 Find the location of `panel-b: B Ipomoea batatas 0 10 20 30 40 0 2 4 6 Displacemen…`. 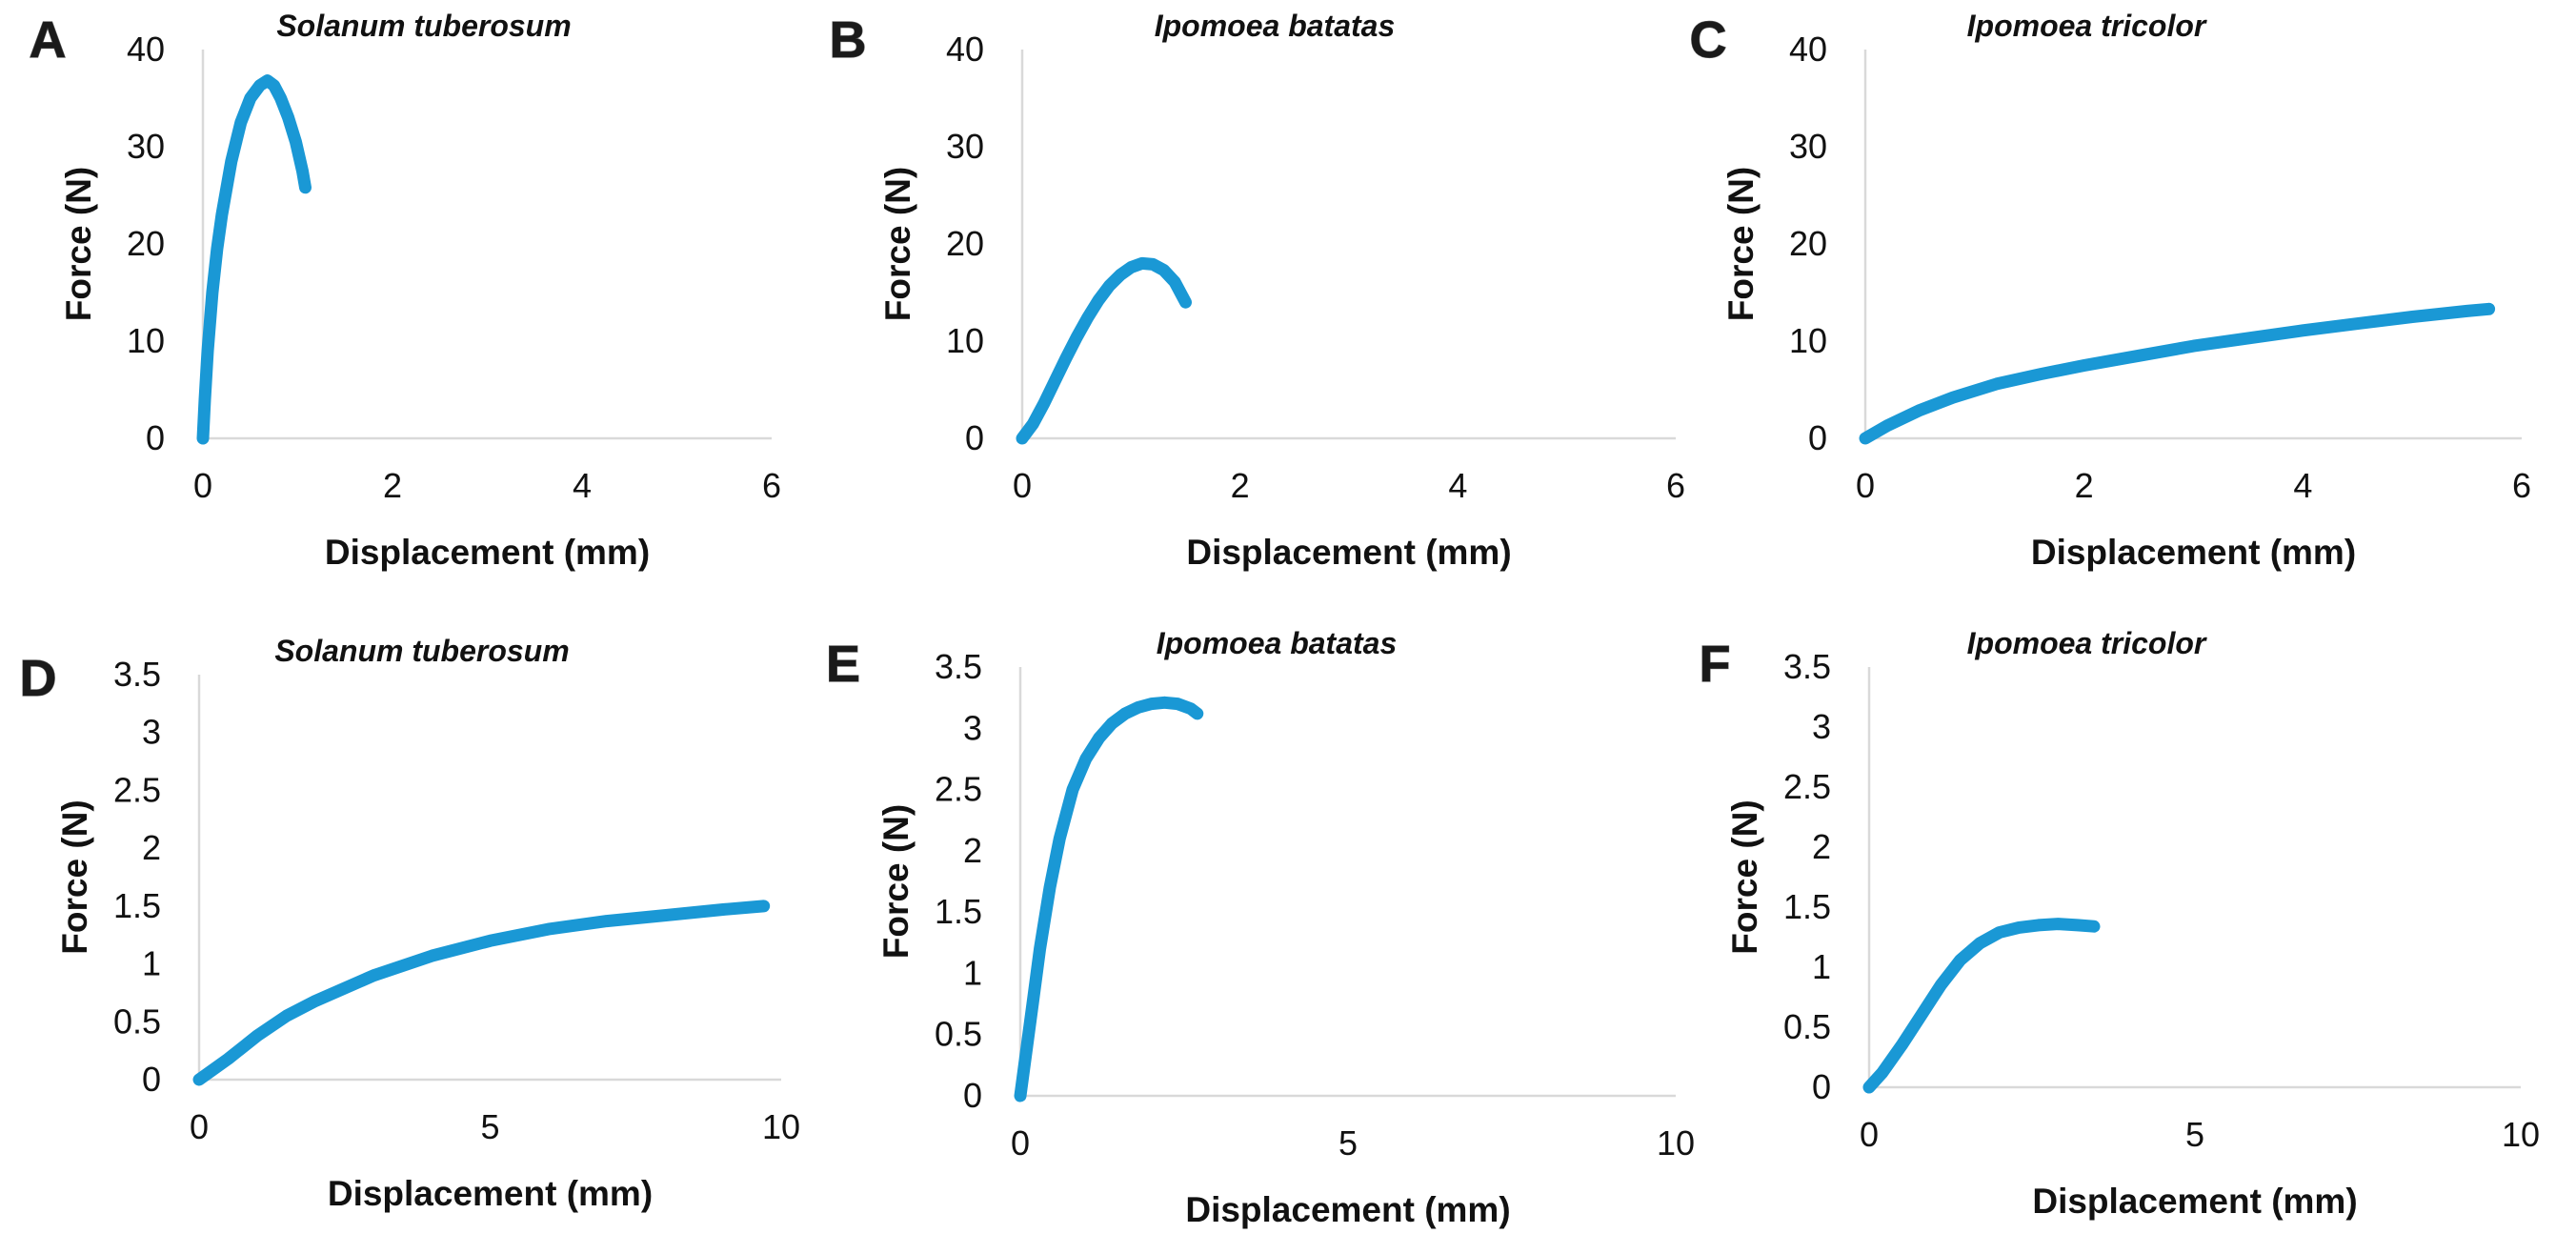

panel-b: B Ipomoea batatas 0 10 20 30 40 0 2 4 6 Displacemen… is located at coordinates (1257, 290).